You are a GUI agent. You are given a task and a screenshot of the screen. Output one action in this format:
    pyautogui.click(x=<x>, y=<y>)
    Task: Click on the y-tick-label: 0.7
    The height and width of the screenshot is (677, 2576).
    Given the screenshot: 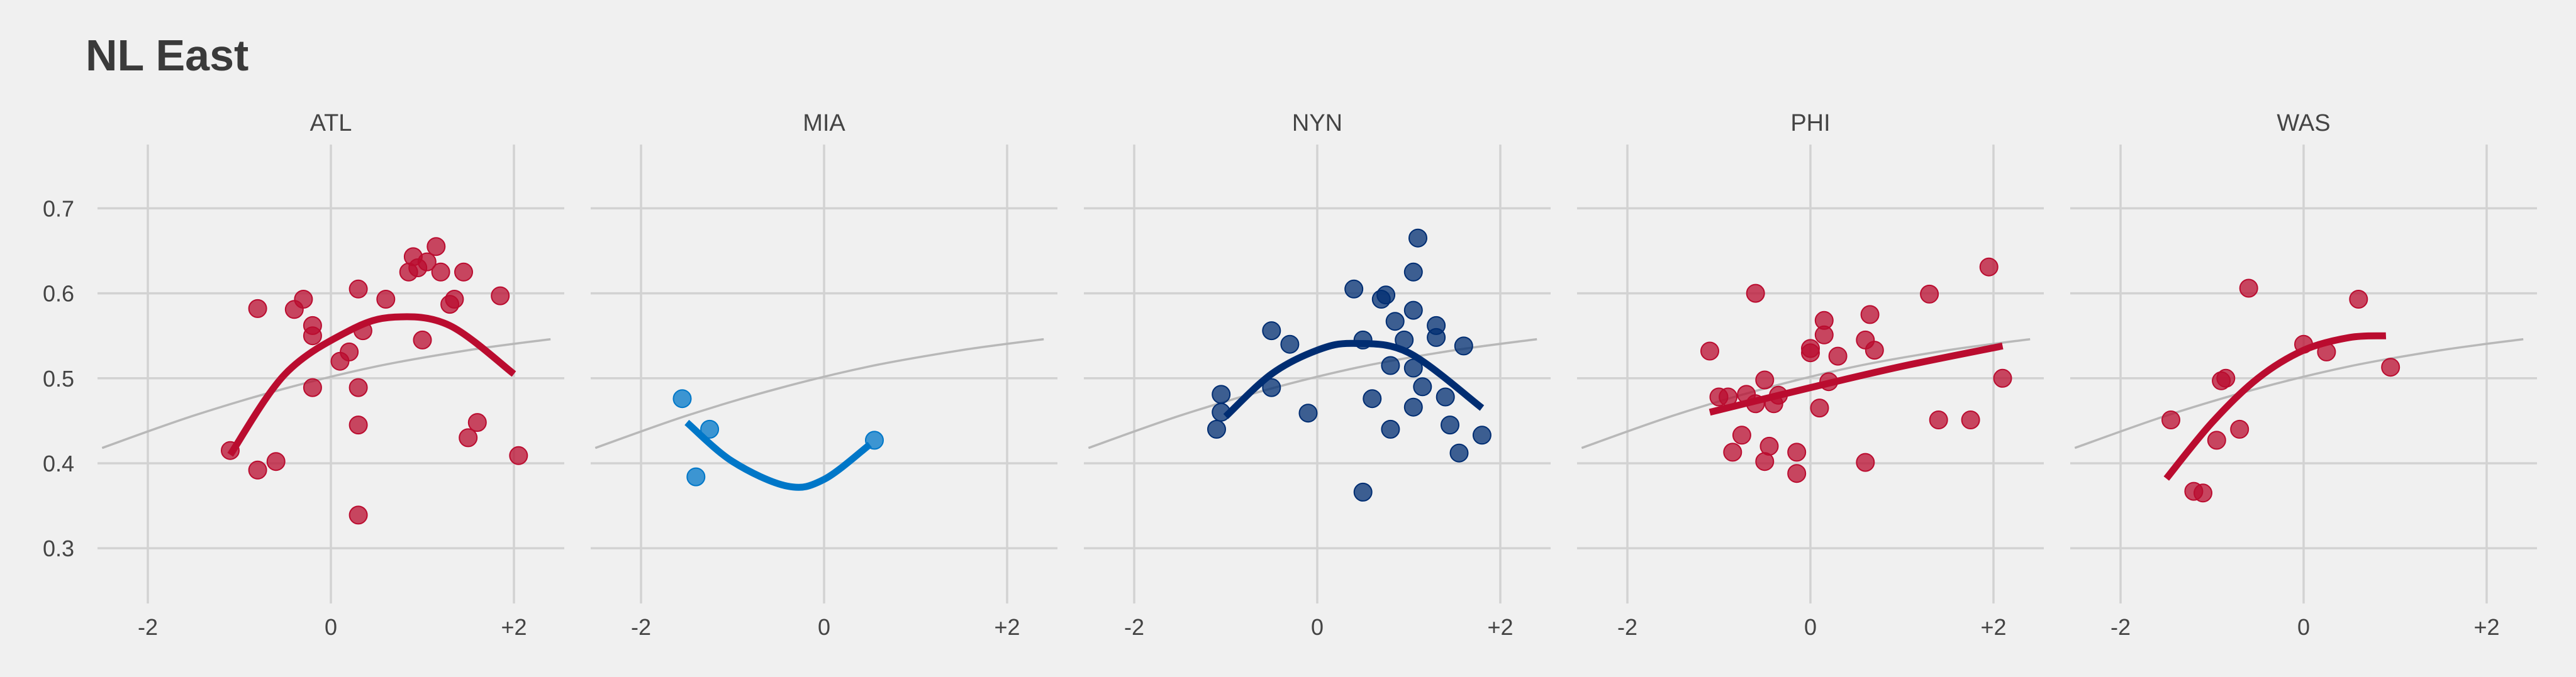 What is the action you would take?
    pyautogui.click(x=58, y=208)
    